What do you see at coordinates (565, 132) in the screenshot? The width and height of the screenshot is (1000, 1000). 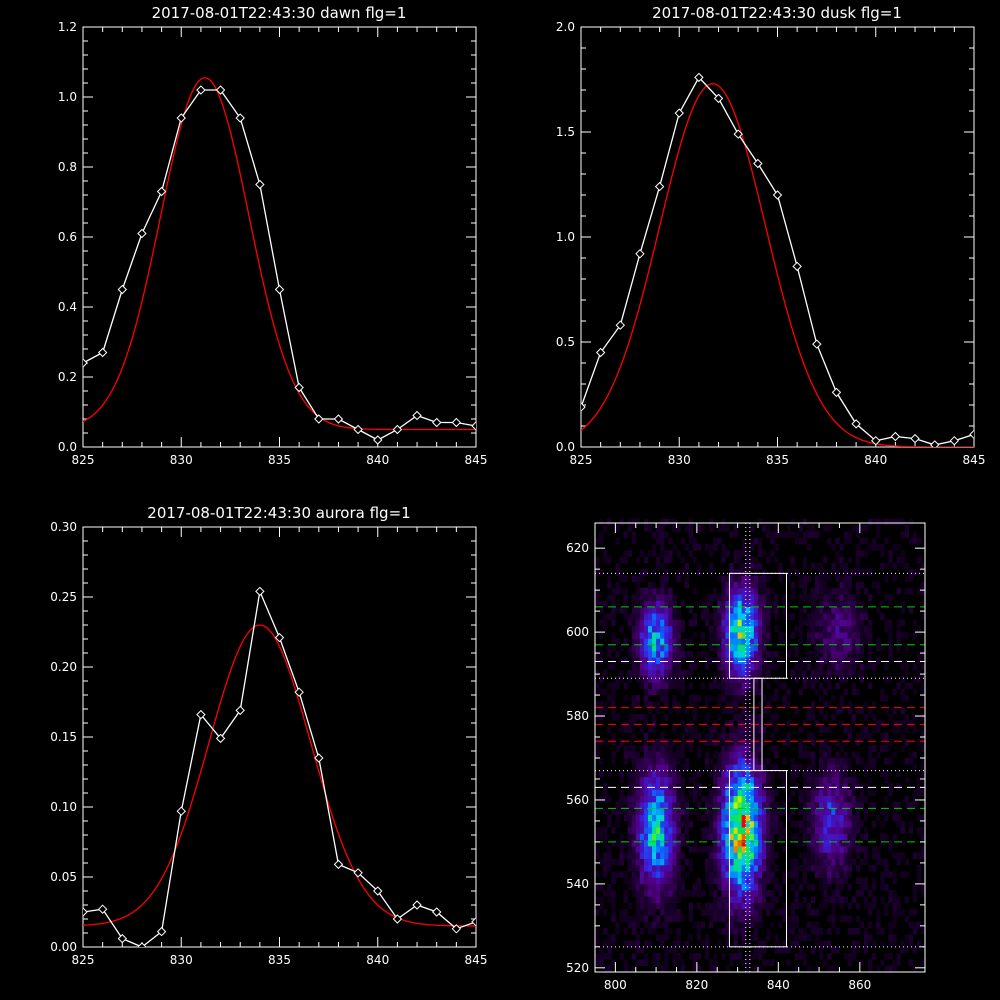 I see `dusk-ytick-label: 1.5` at bounding box center [565, 132].